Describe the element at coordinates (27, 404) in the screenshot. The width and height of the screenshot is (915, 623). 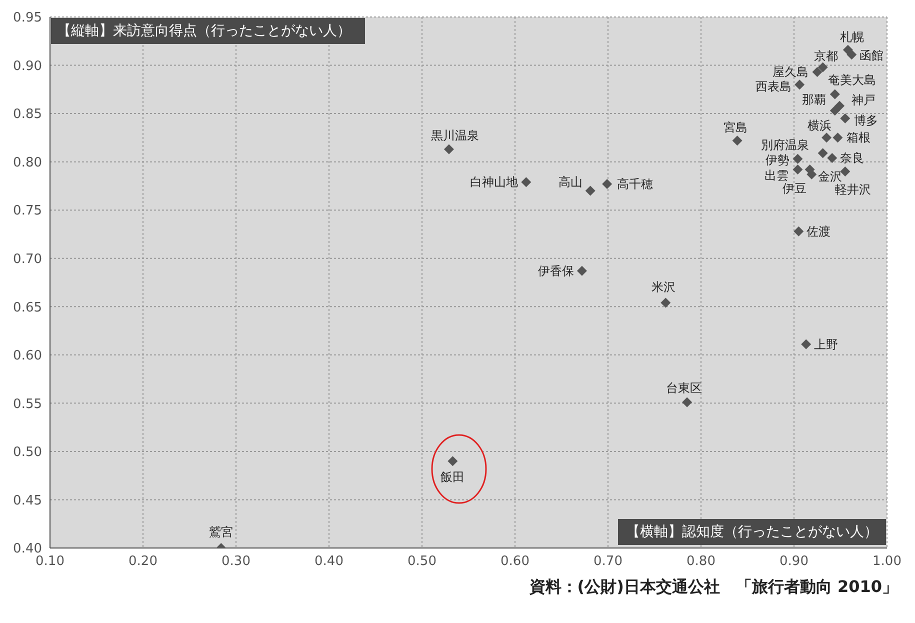
I see `y-tick-label: 0.55` at that location.